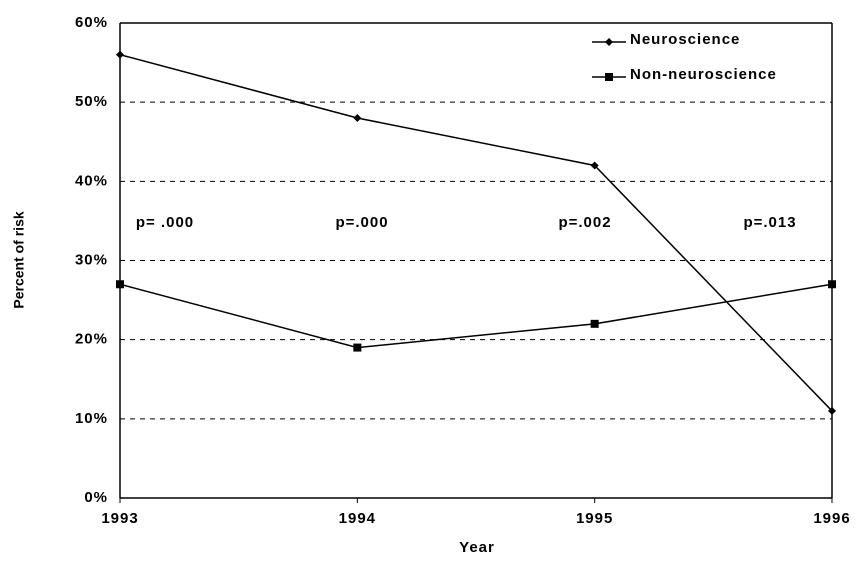 This screenshot has width=857, height=563. I want to click on x-tick-label: 1993, so click(119, 518).